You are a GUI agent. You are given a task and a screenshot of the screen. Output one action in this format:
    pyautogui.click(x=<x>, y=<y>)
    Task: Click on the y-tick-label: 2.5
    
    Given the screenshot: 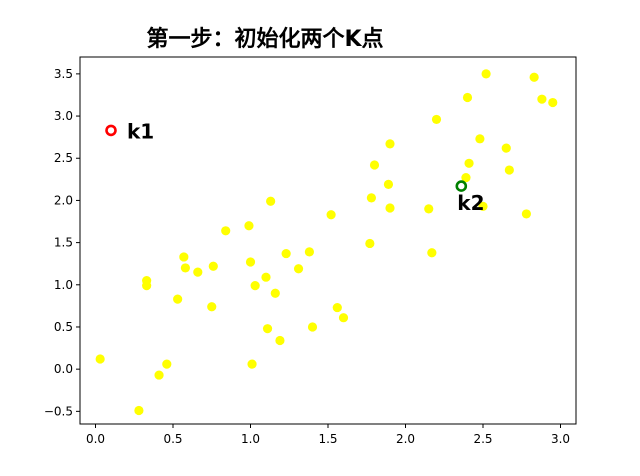 What is the action you would take?
    pyautogui.click(x=63, y=158)
    